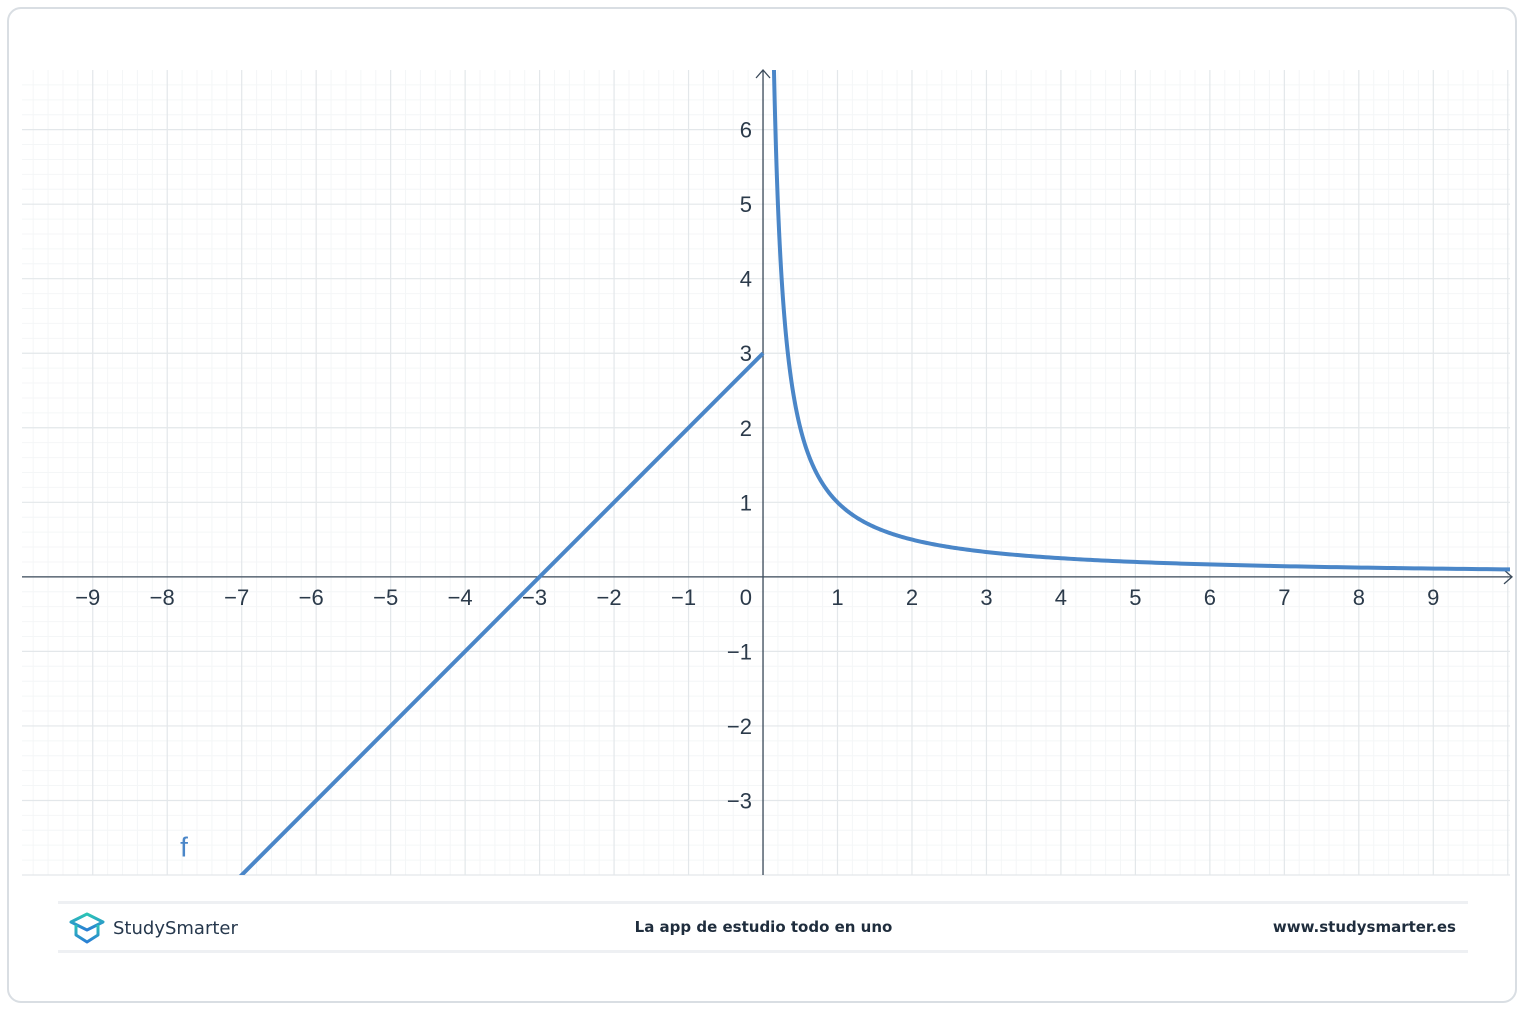 This screenshot has height=1012, width=1527. I want to click on x-tick-label: −1, so click(683, 597).